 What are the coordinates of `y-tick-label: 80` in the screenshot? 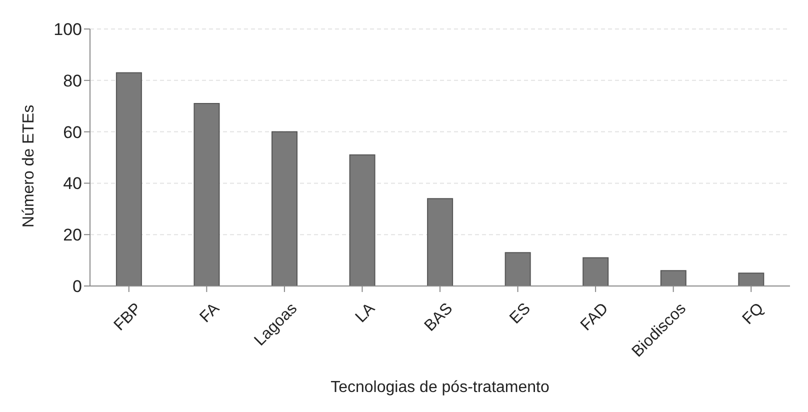 It's located at (72, 80).